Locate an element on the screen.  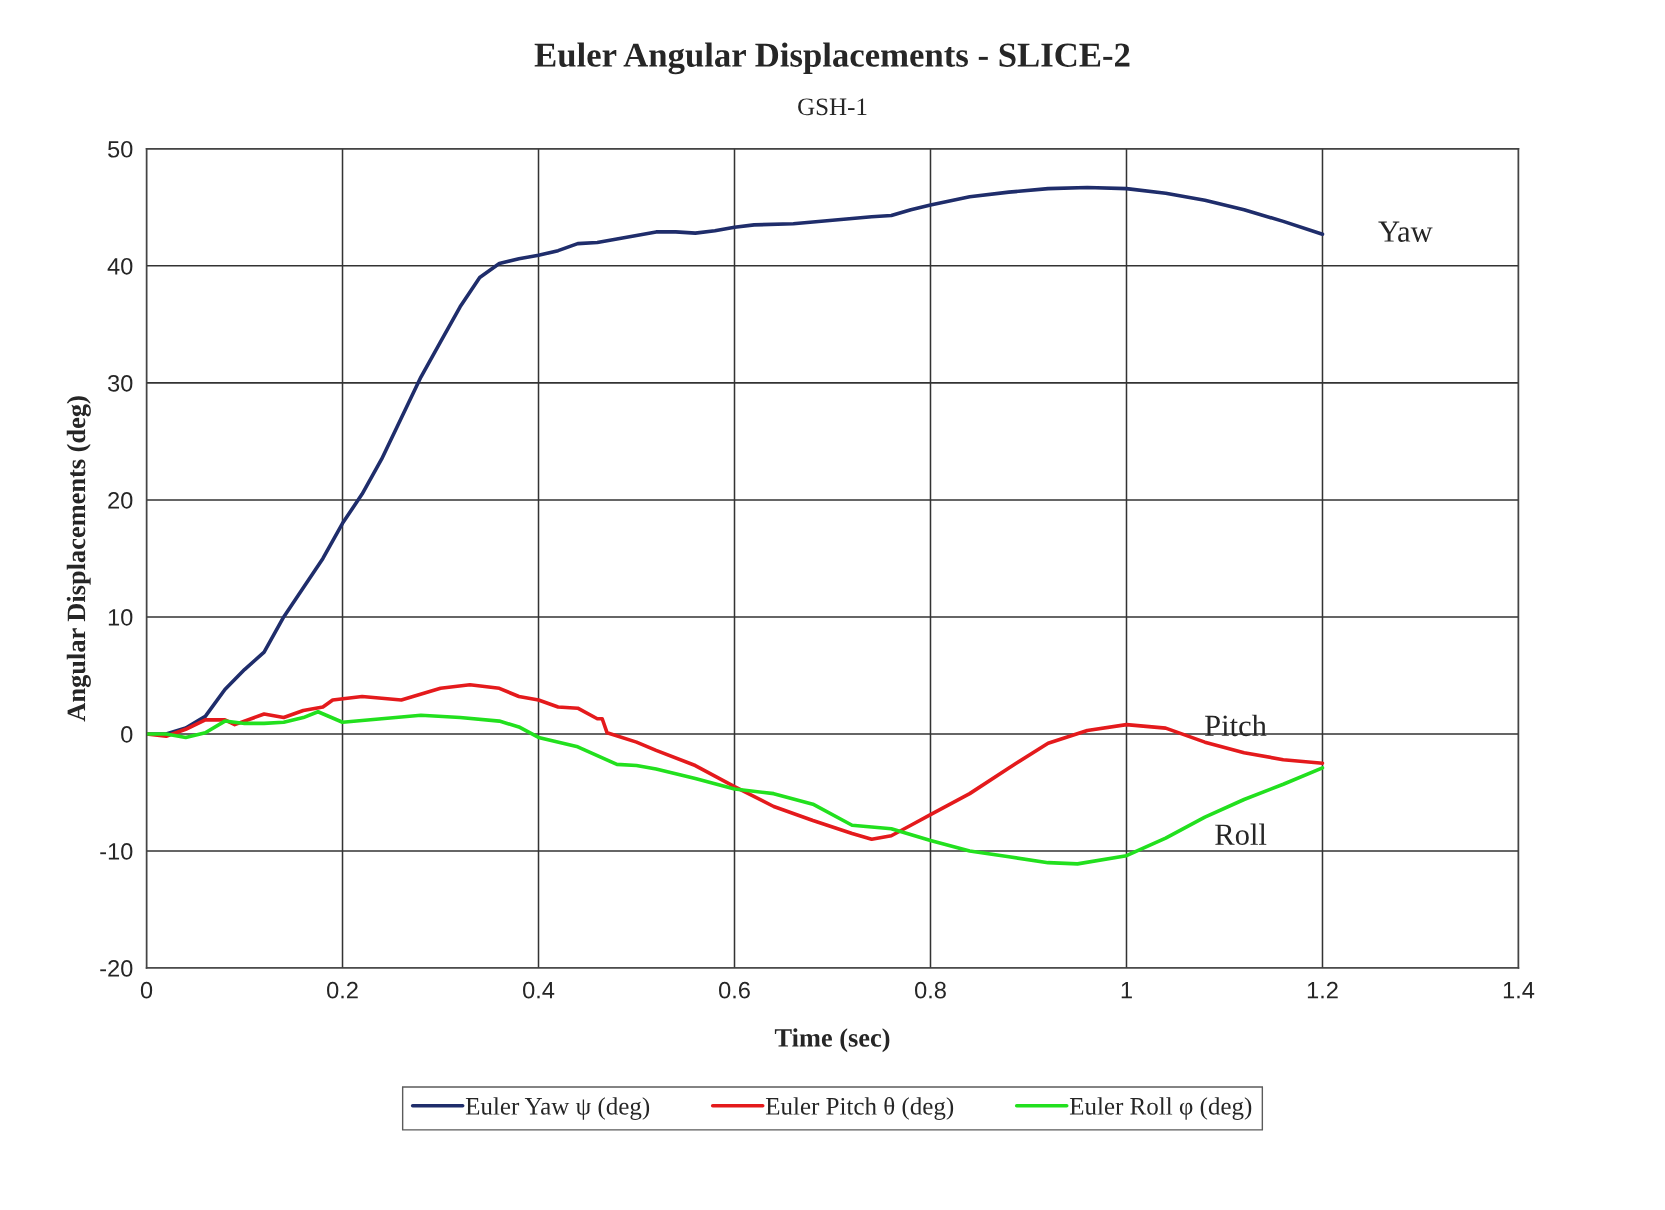
y-tick-label: 40 is located at coordinates (120, 266).